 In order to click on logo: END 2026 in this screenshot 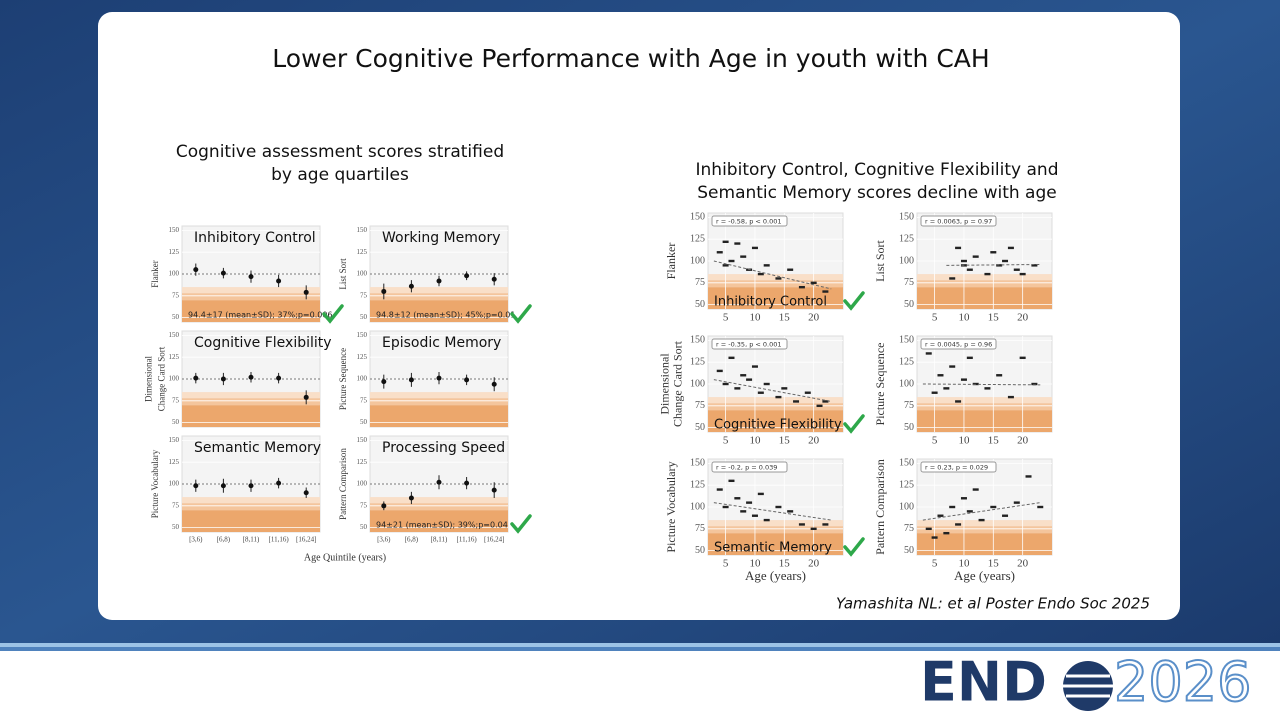, I will do `click(1086, 682)`.